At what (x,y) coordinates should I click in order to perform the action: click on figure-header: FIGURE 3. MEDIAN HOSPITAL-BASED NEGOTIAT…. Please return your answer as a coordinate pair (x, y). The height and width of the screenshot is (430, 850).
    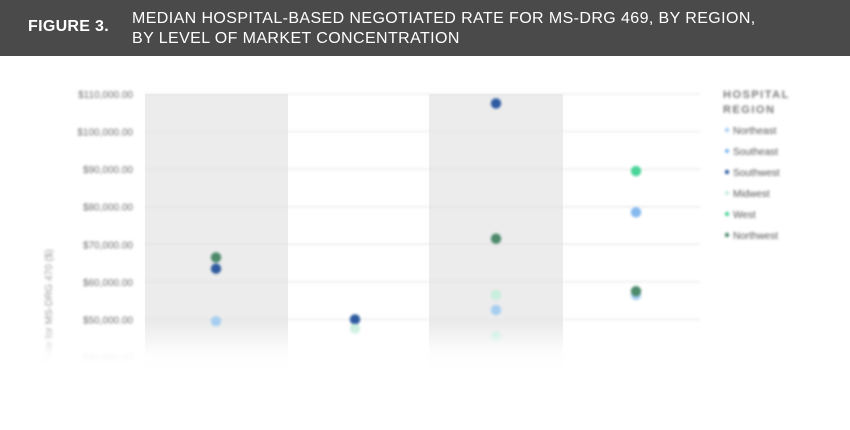
    Looking at the image, I should click on (425, 28).